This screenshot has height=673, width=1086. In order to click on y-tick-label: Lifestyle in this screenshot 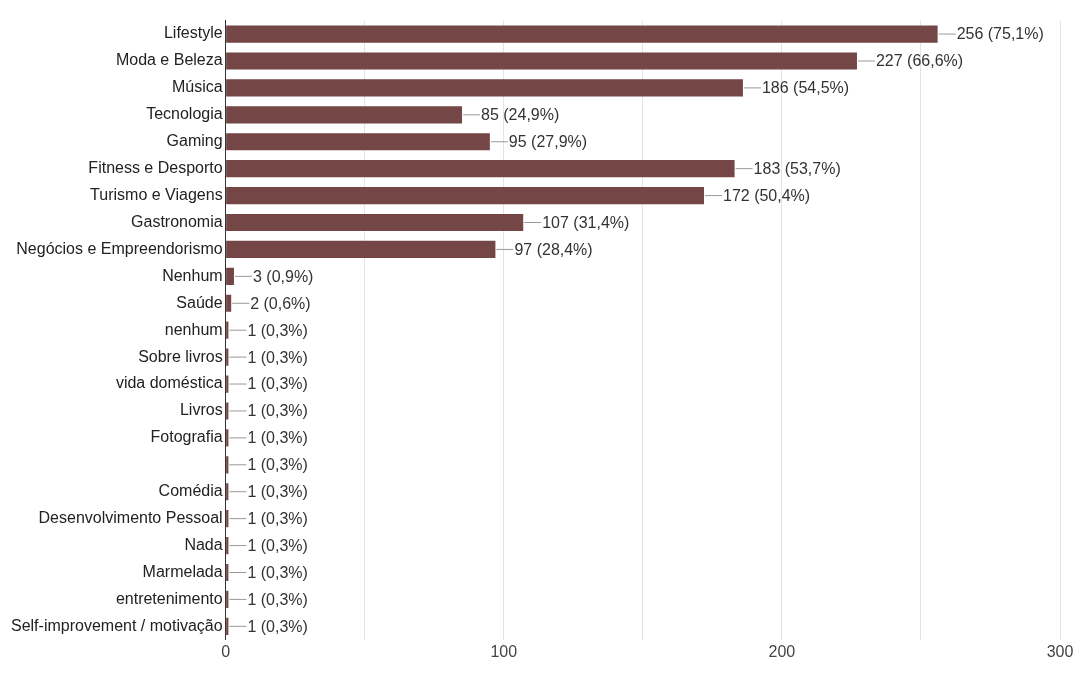, I will do `click(193, 33)`.